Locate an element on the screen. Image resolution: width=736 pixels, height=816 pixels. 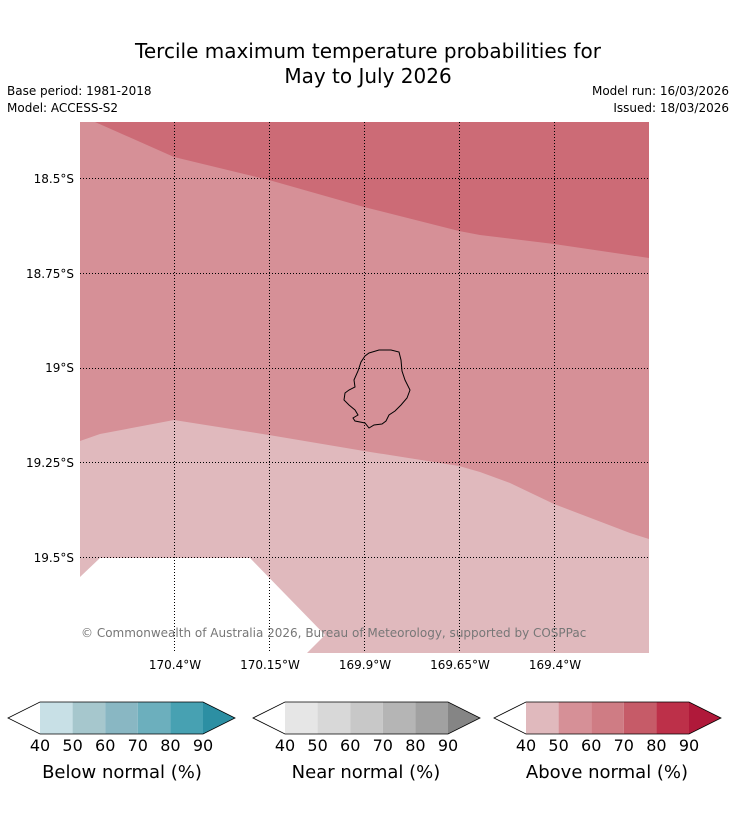
colorbar-below-label: Below normal (%) is located at coordinates (122, 772).